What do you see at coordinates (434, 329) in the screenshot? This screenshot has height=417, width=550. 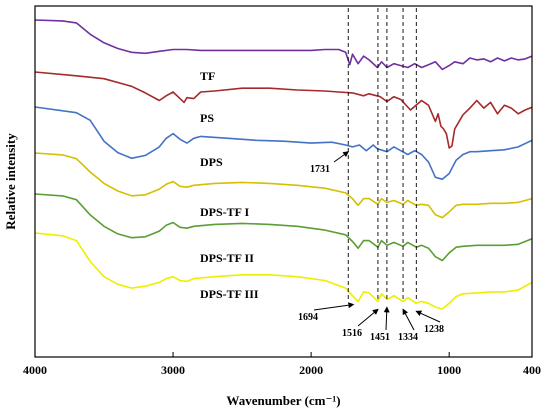 I see `annotation-label-1238: 1238` at bounding box center [434, 329].